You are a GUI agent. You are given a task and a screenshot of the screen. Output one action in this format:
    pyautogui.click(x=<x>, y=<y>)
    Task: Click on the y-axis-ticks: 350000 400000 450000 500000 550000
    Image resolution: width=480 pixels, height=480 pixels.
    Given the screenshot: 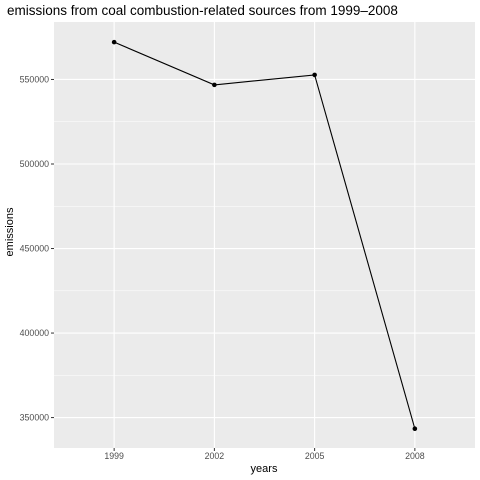 What is the action you would take?
    pyautogui.click(x=37, y=248)
    